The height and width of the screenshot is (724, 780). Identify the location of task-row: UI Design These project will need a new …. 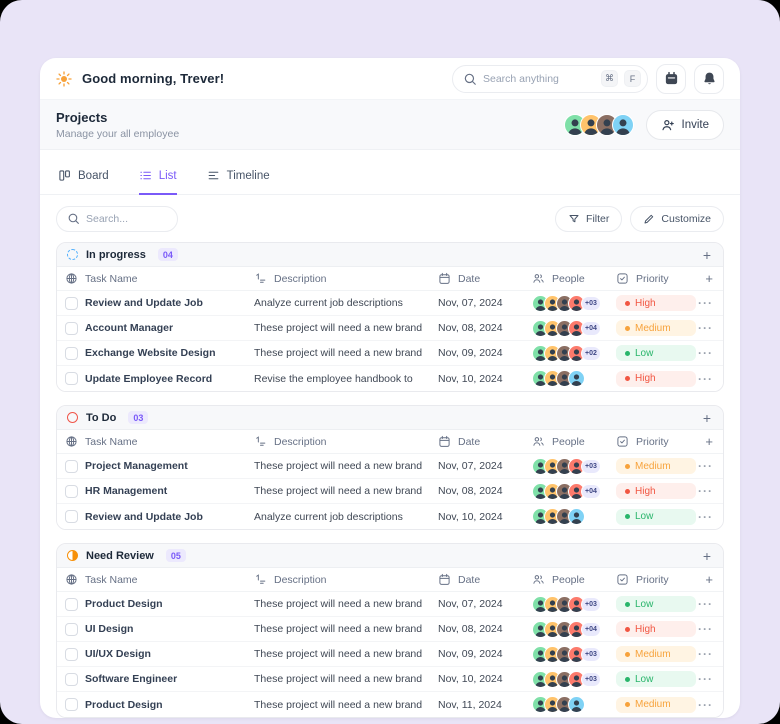
(390, 629).